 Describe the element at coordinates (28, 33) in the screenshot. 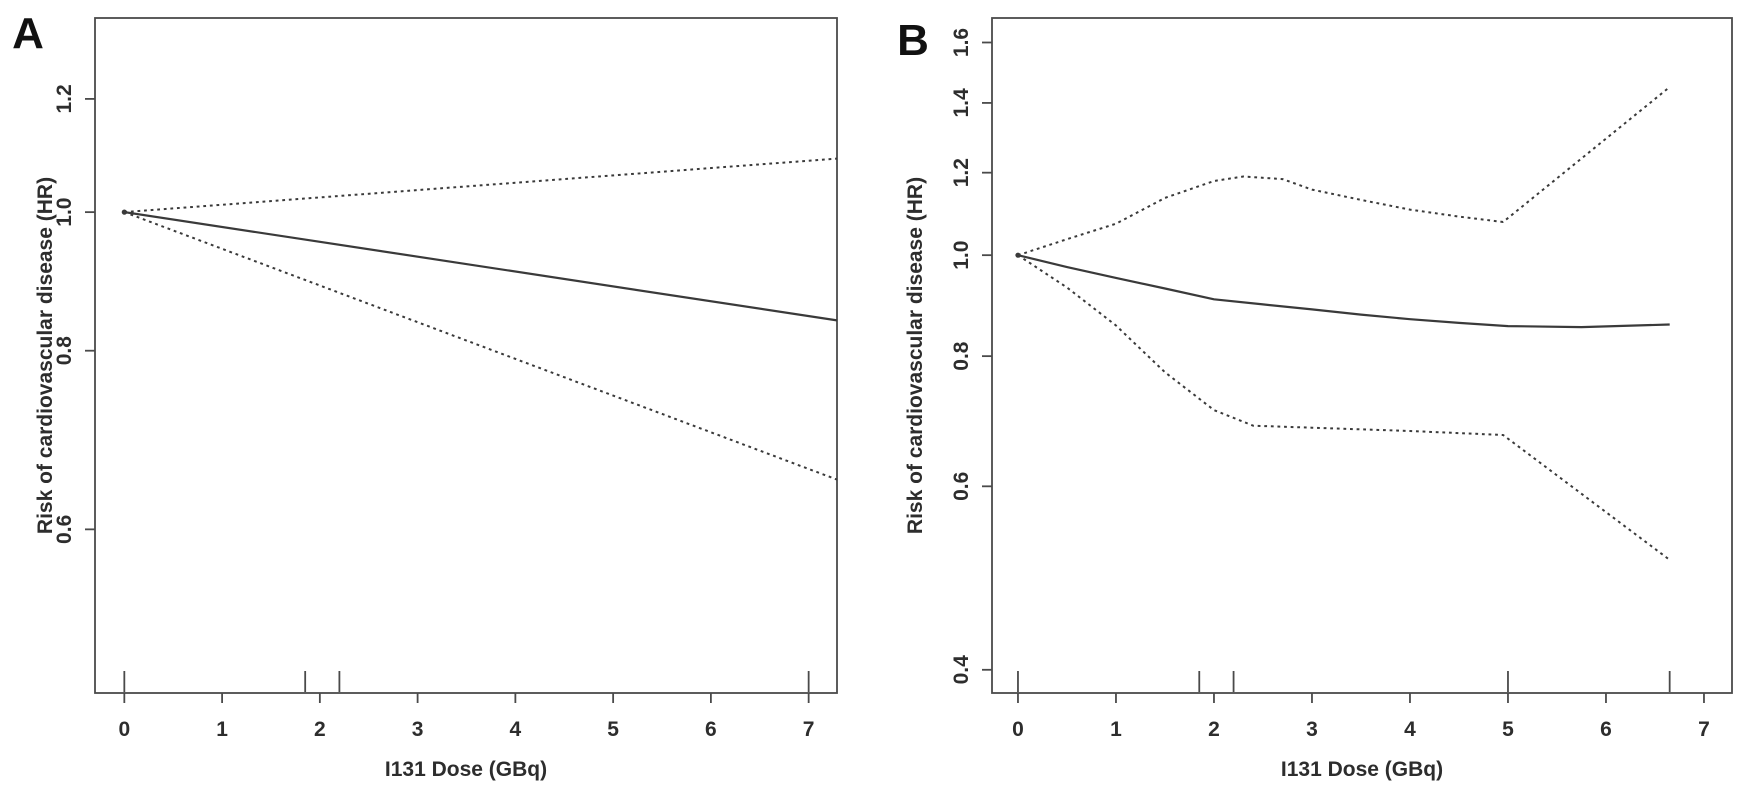

I see `panel-letter: A` at that location.